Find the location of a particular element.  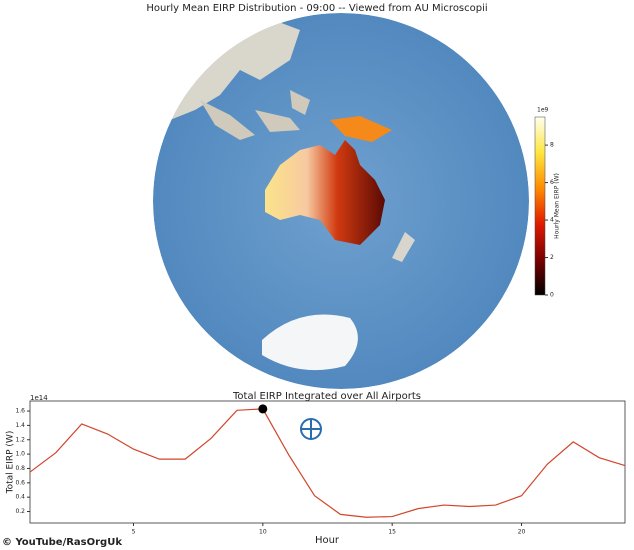

x-tick-label: 10 is located at coordinates (263, 532).